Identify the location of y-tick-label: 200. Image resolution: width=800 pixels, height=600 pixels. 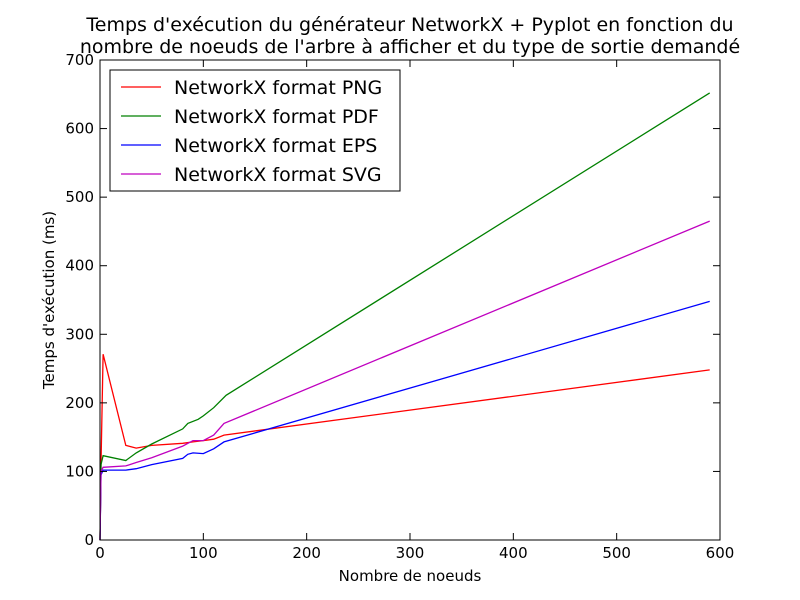
(79, 403).